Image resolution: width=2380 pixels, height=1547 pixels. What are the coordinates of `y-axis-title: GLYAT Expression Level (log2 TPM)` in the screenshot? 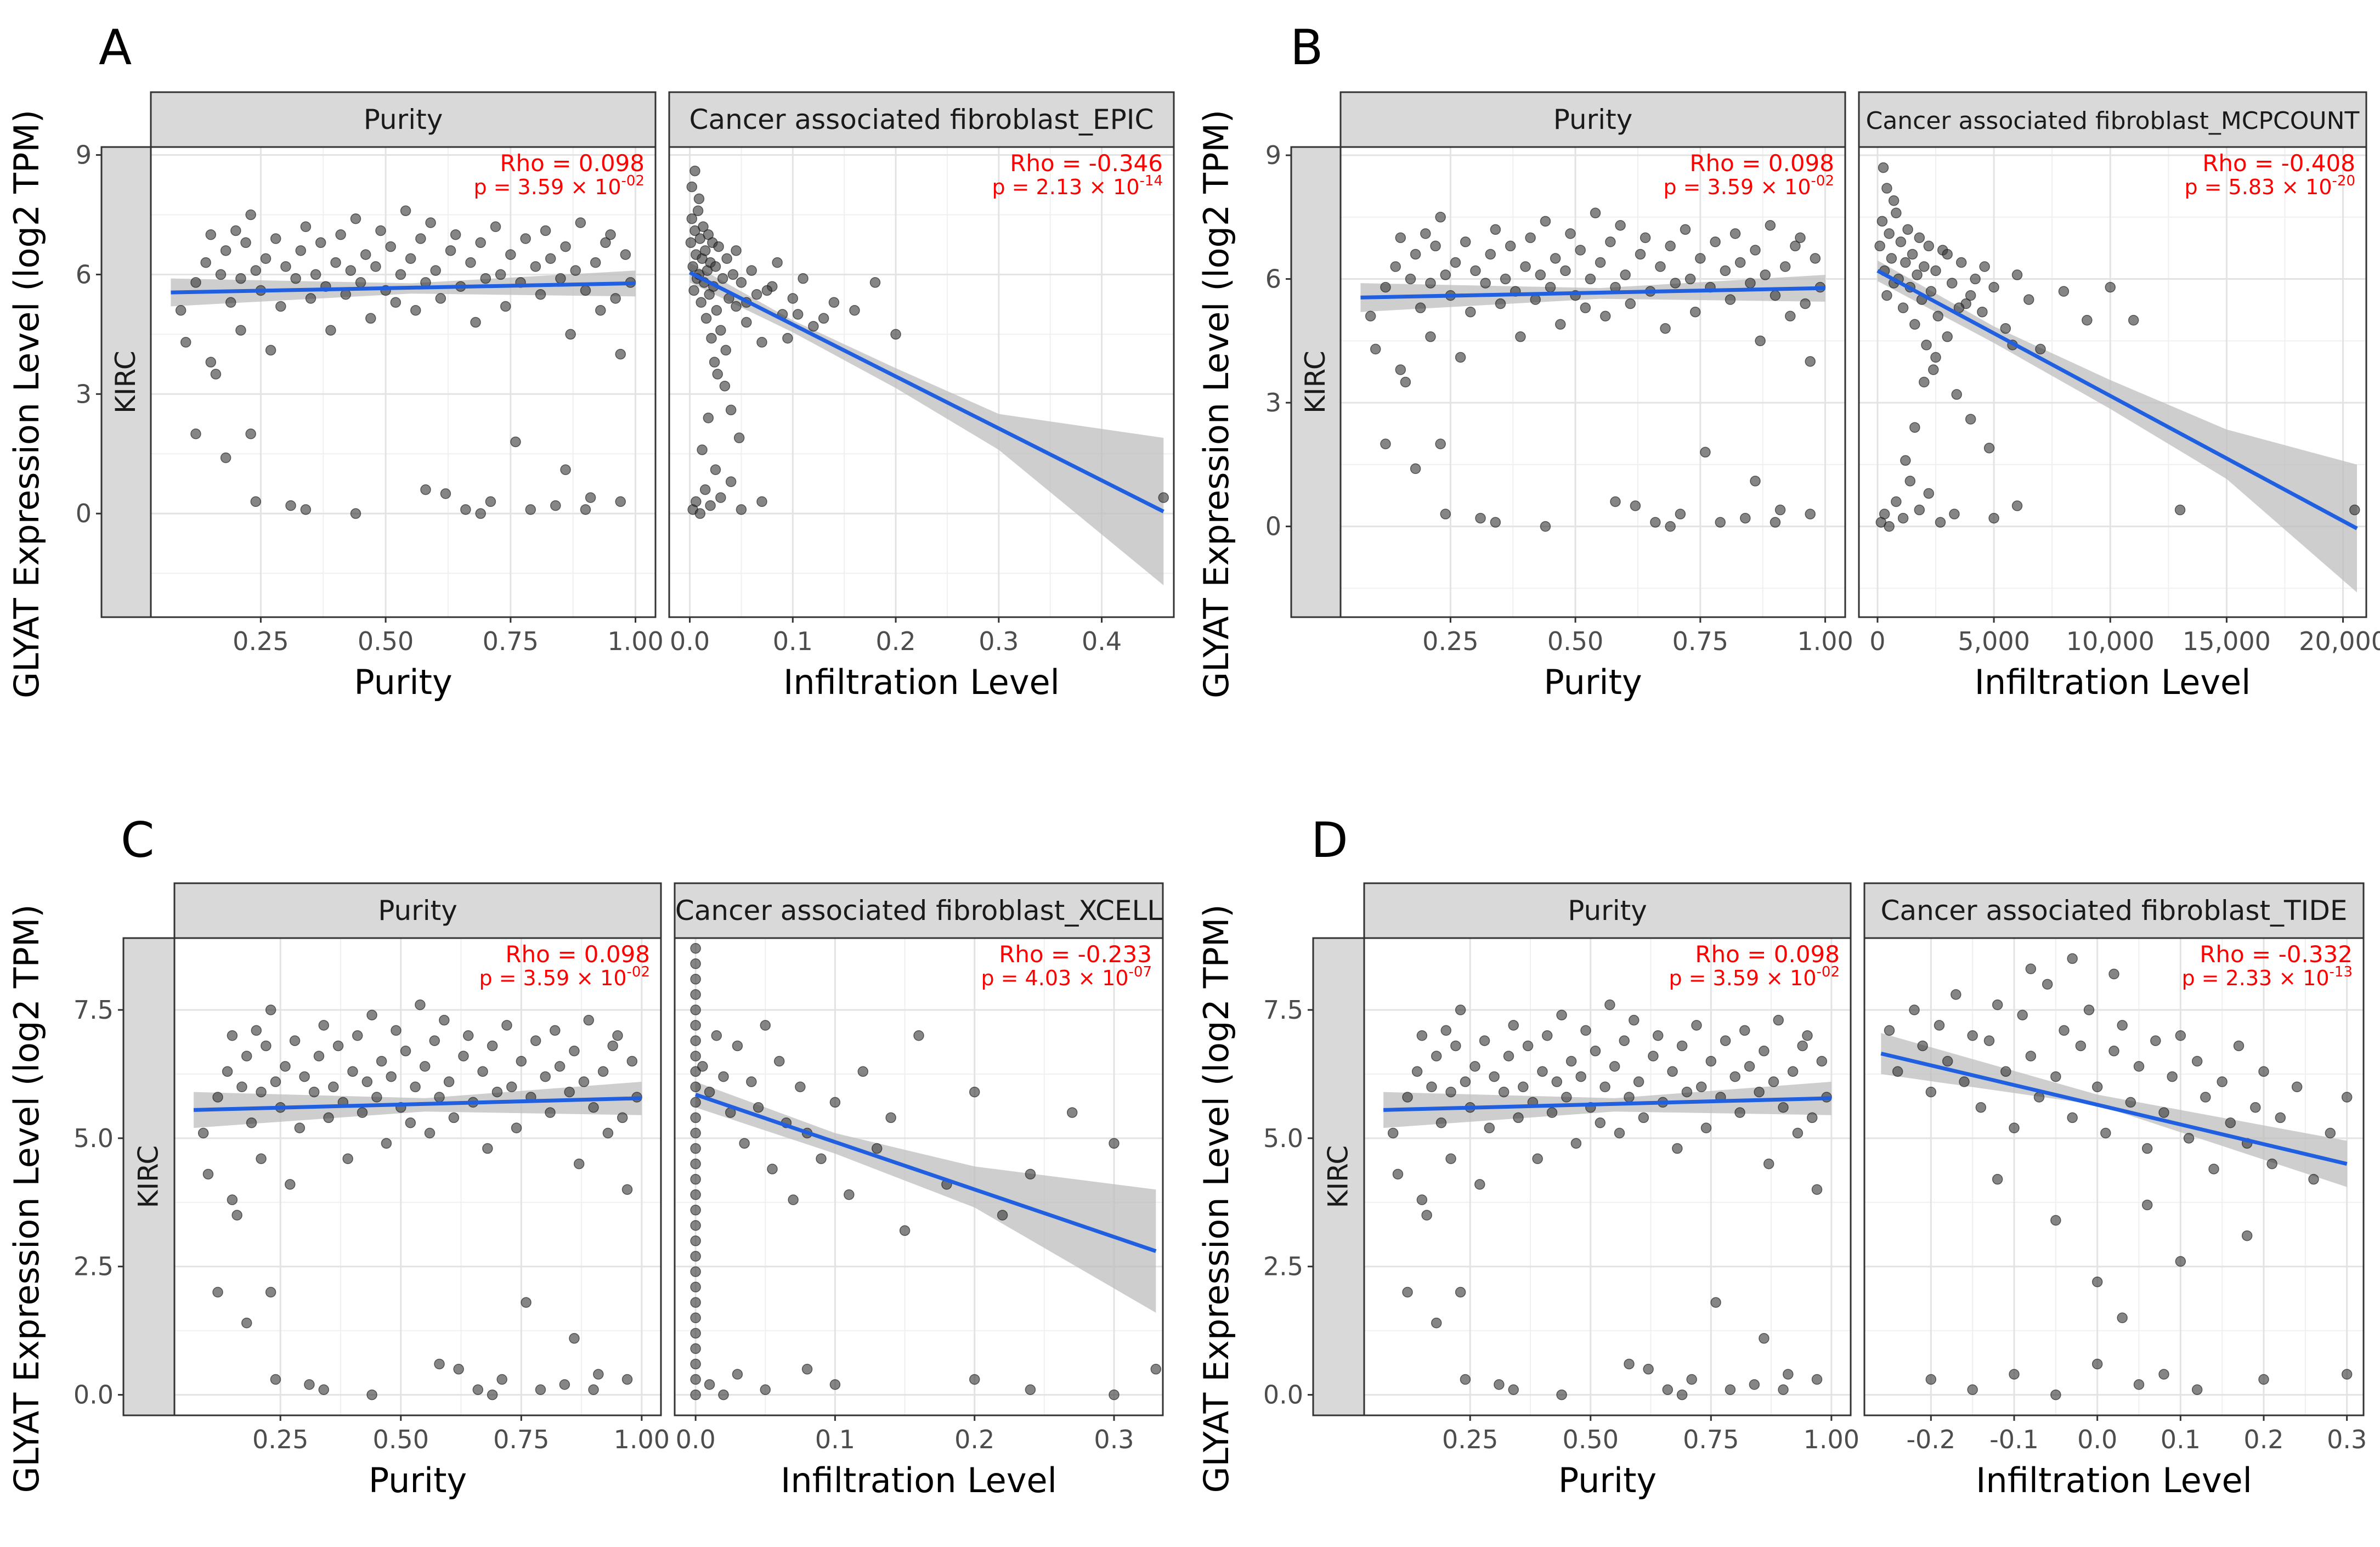 It's located at (1216, 1198).